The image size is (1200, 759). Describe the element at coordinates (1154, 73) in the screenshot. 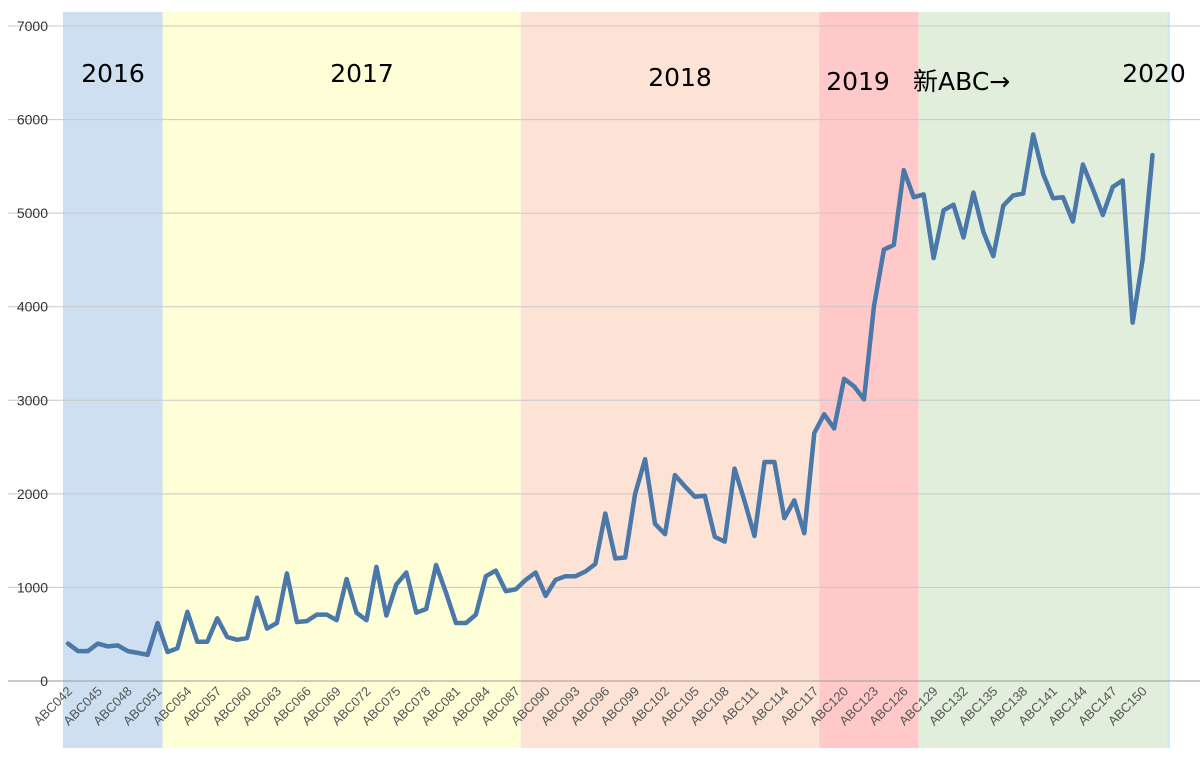

I see `band-label-6: 2020` at that location.